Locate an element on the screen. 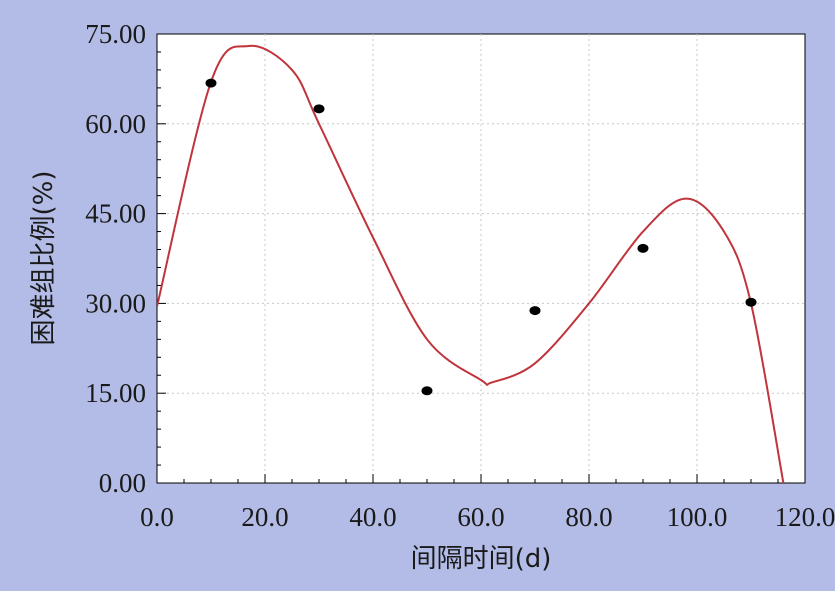  y-tick-label: 45.00 is located at coordinates (115, 214).